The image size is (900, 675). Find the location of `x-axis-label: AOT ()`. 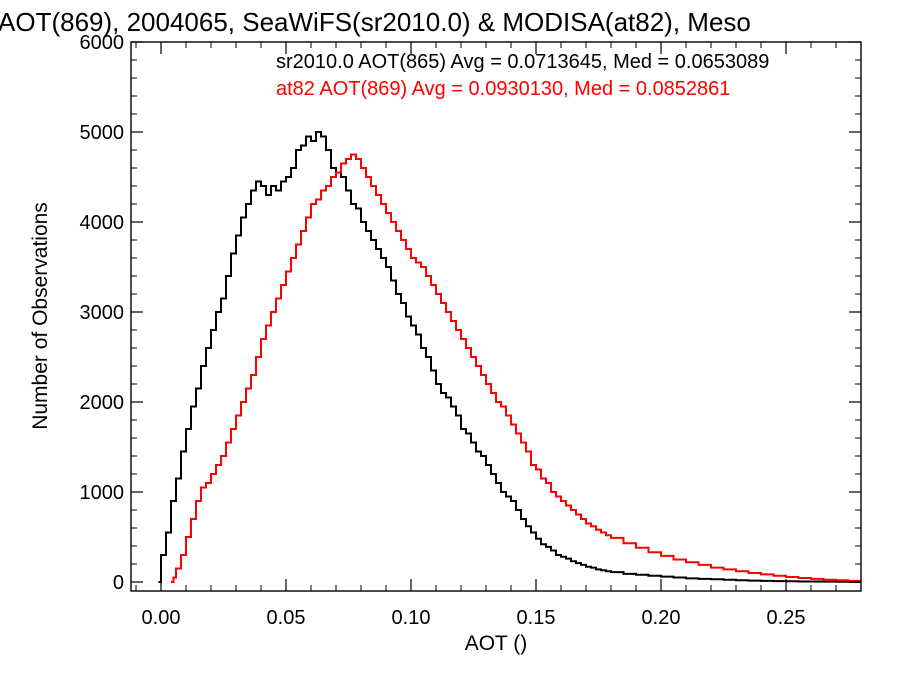

x-axis-label: AOT () is located at coordinates (496, 643).